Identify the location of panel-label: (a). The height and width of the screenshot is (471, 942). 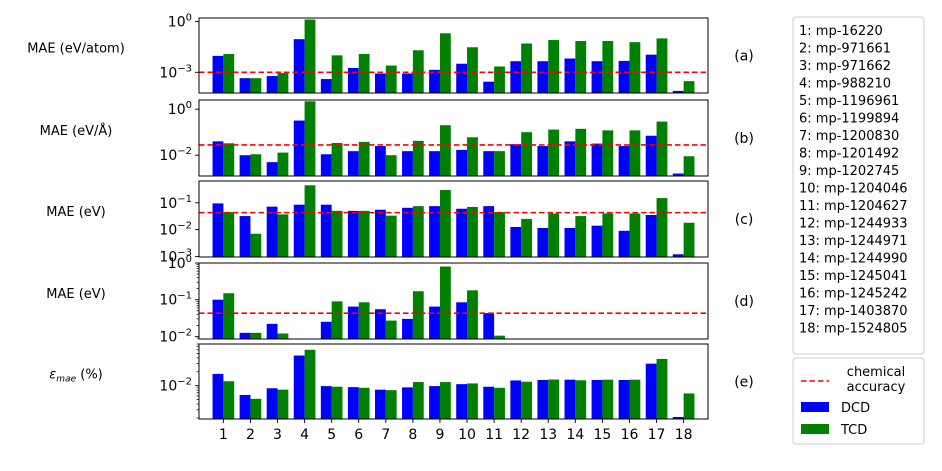
(744, 57).